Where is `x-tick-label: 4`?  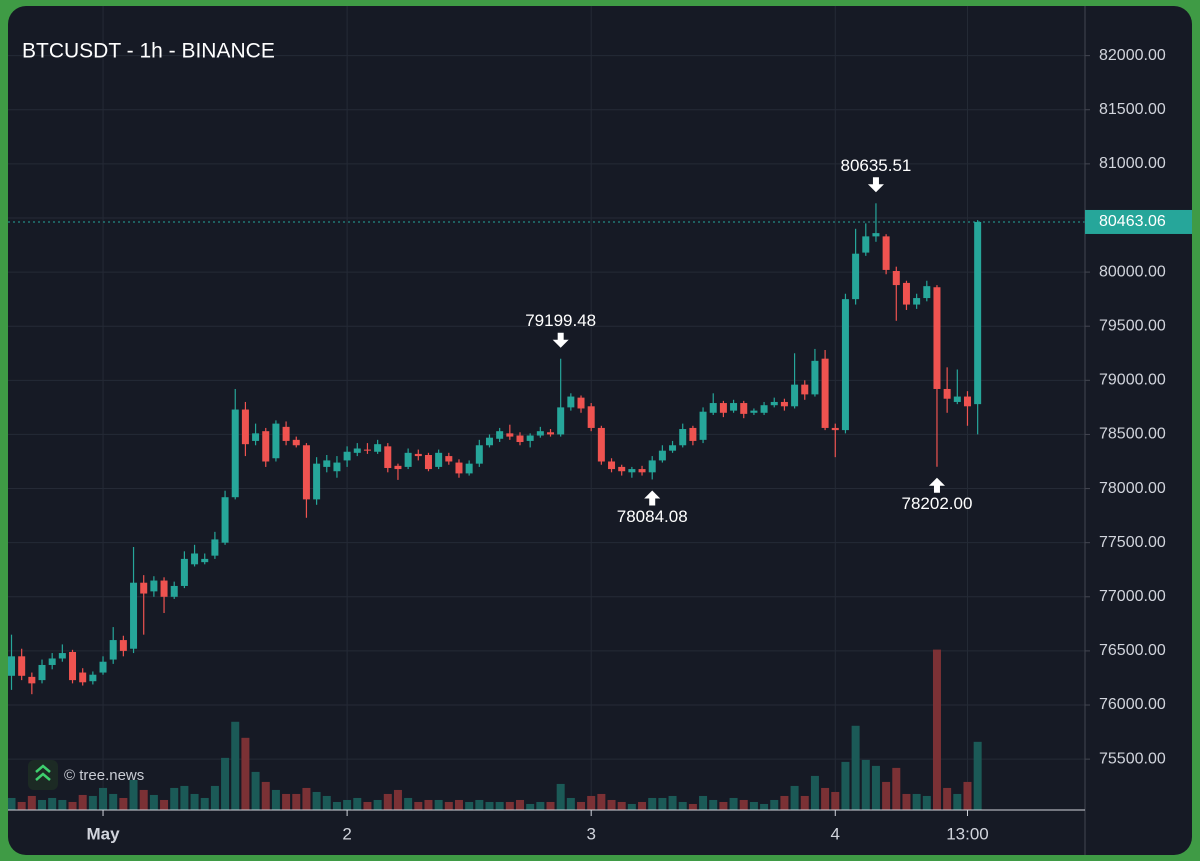
x-tick-label: 4 is located at coordinates (835, 833).